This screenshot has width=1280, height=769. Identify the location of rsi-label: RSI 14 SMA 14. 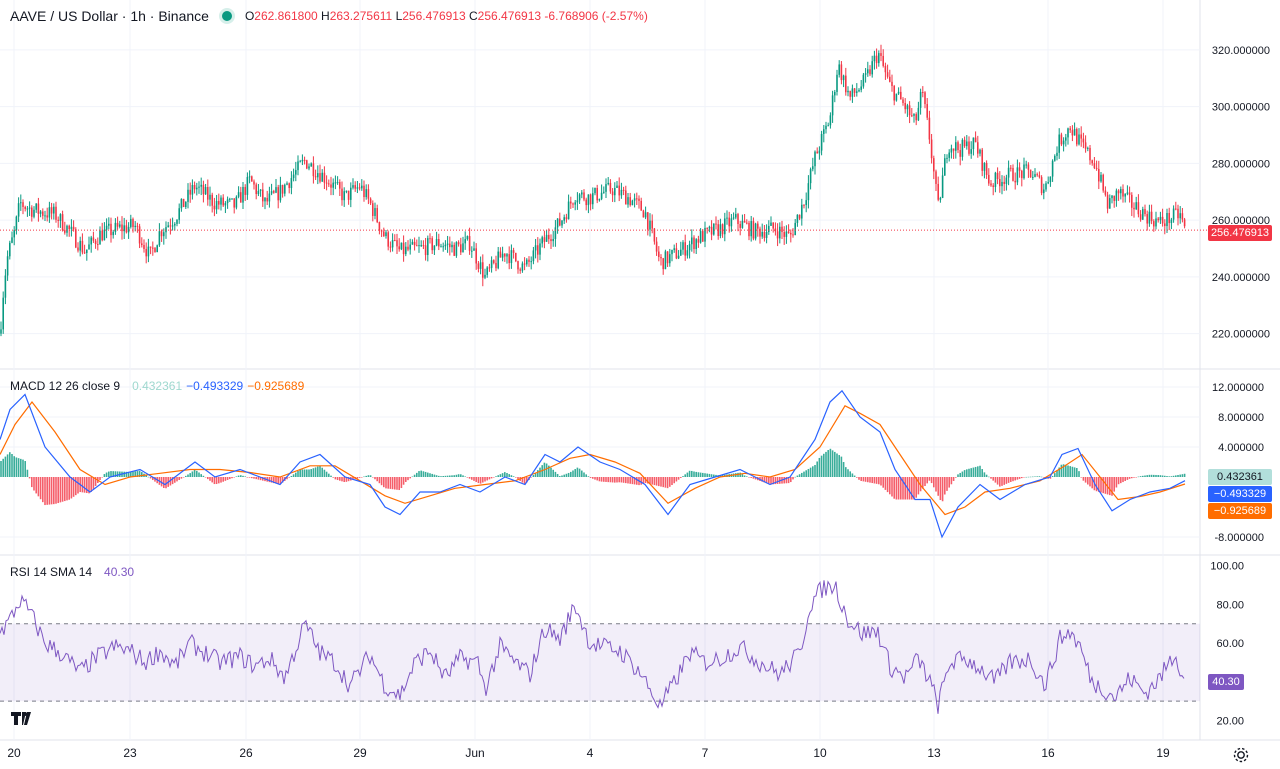
(51, 572).